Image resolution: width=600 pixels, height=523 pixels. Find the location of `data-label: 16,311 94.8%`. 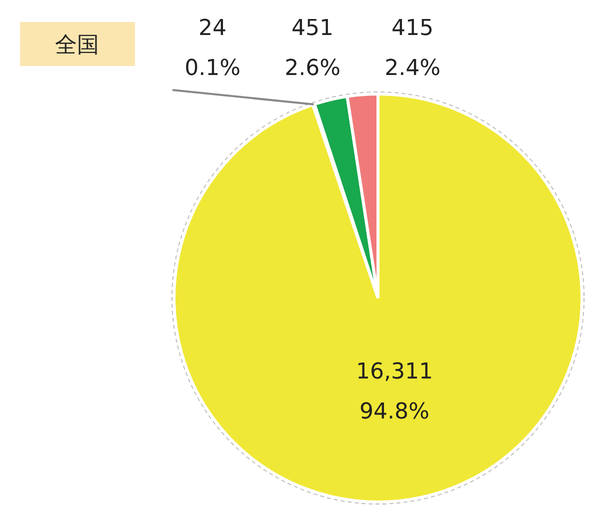

data-label: 16,311 94.8% is located at coordinates (394, 392).